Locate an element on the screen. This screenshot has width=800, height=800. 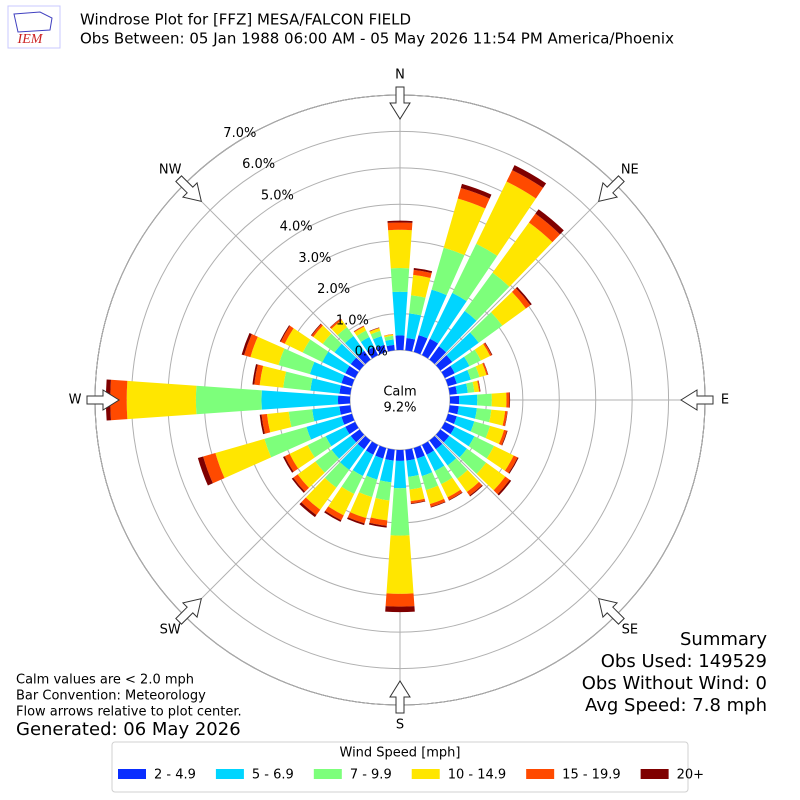
note: Calm values are < 2.0 mph is located at coordinates (105, 680).